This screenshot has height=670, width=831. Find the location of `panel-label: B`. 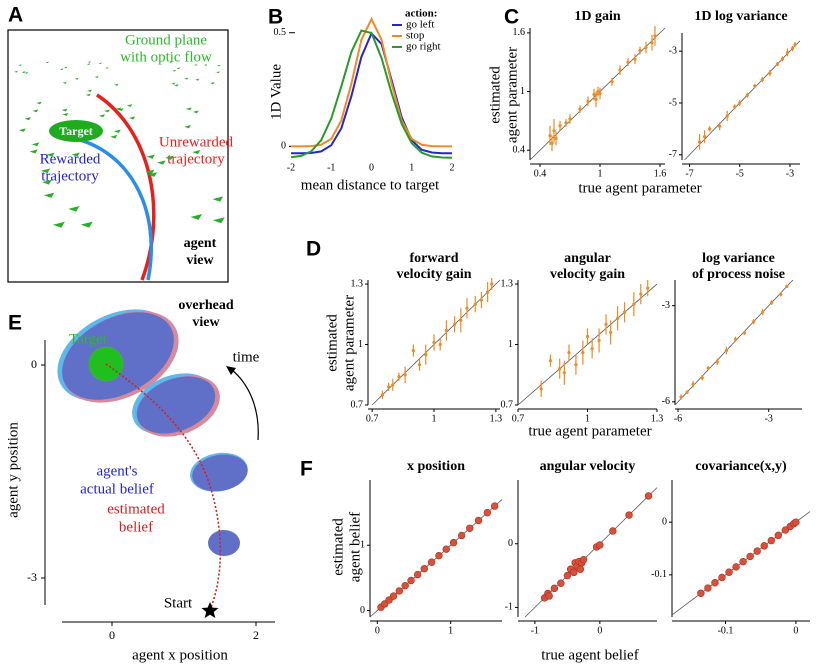

panel-label: B is located at coordinates (275, 17).